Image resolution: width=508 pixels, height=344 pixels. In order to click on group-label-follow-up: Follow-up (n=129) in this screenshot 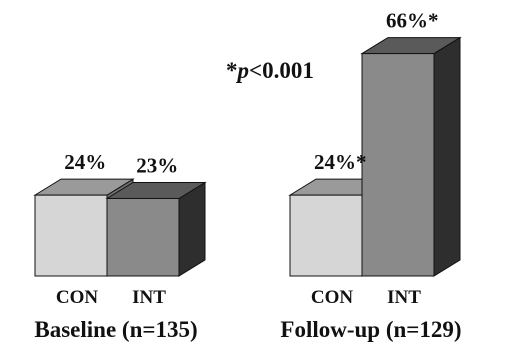, I will do `click(370, 329)`.